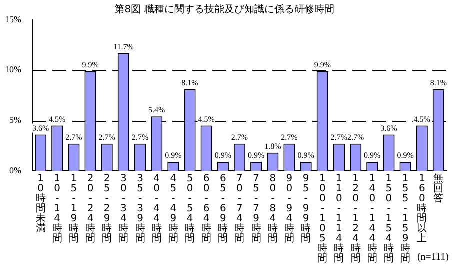  What do you see at coordinates (91, 209) in the screenshot?
I see `x-tick-label: 20-24時間` at bounding box center [91, 209].